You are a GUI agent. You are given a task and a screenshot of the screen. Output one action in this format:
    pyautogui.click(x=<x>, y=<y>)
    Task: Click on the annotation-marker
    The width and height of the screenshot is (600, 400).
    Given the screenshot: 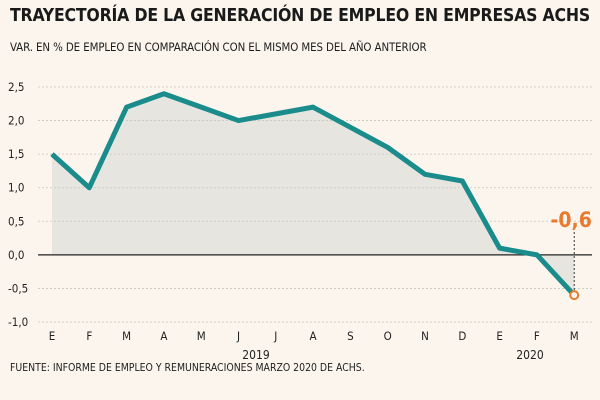 What is the action you would take?
    pyautogui.click(x=574, y=295)
    